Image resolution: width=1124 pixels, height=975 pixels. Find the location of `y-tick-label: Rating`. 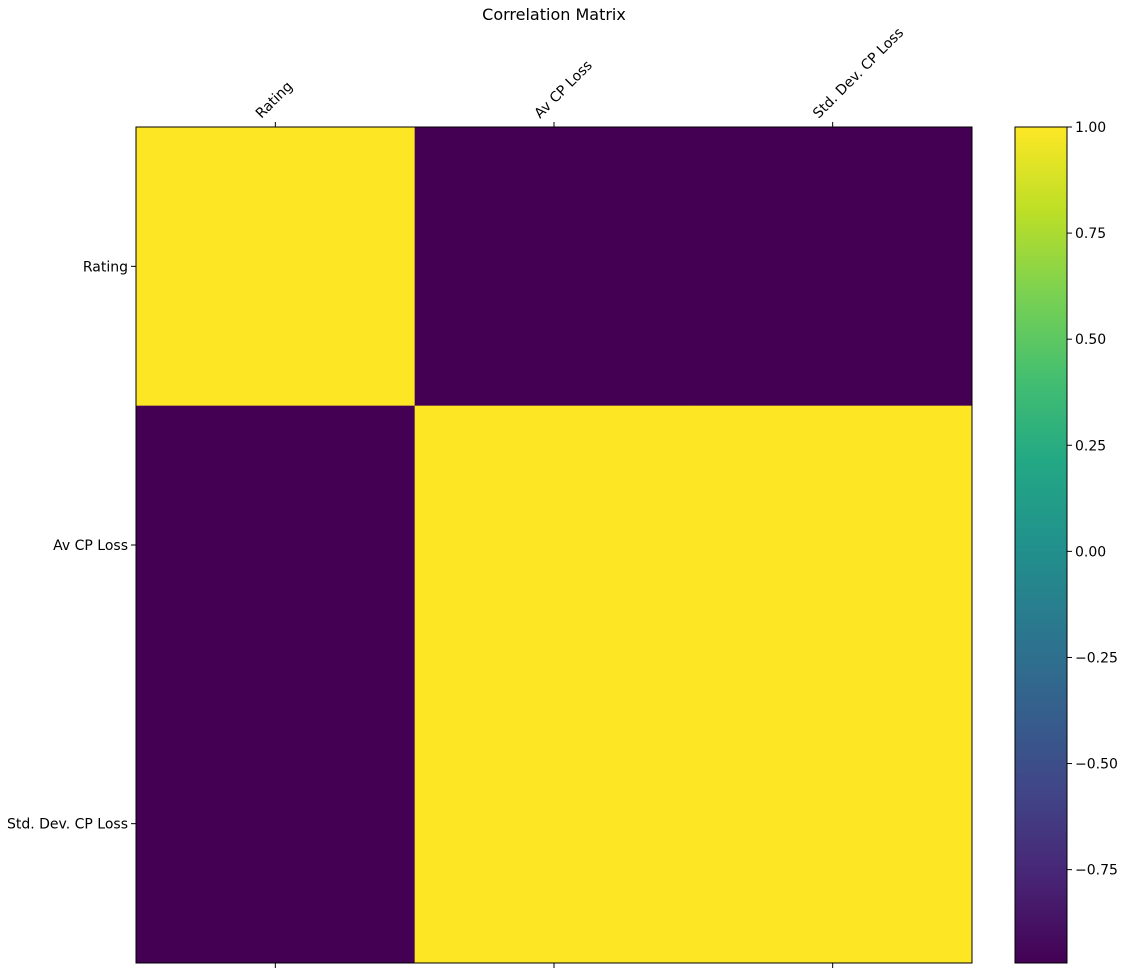

y-tick-label: Rating is located at coordinates (105, 267).